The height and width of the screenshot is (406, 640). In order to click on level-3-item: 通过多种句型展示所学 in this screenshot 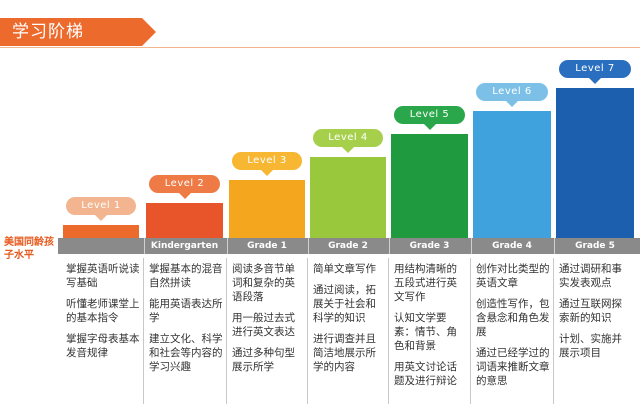, I will do `click(263, 360)`.